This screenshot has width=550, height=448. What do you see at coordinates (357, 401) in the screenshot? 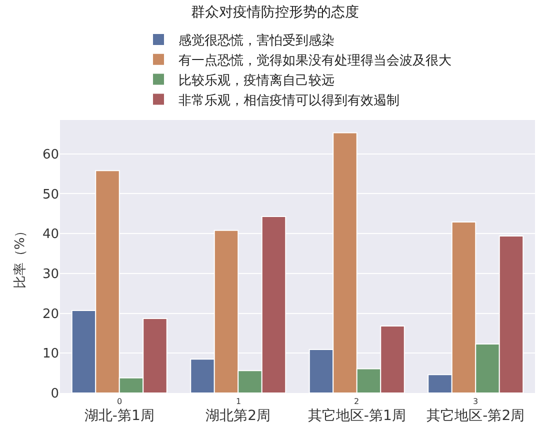
I see `text: 2` at bounding box center [357, 401].